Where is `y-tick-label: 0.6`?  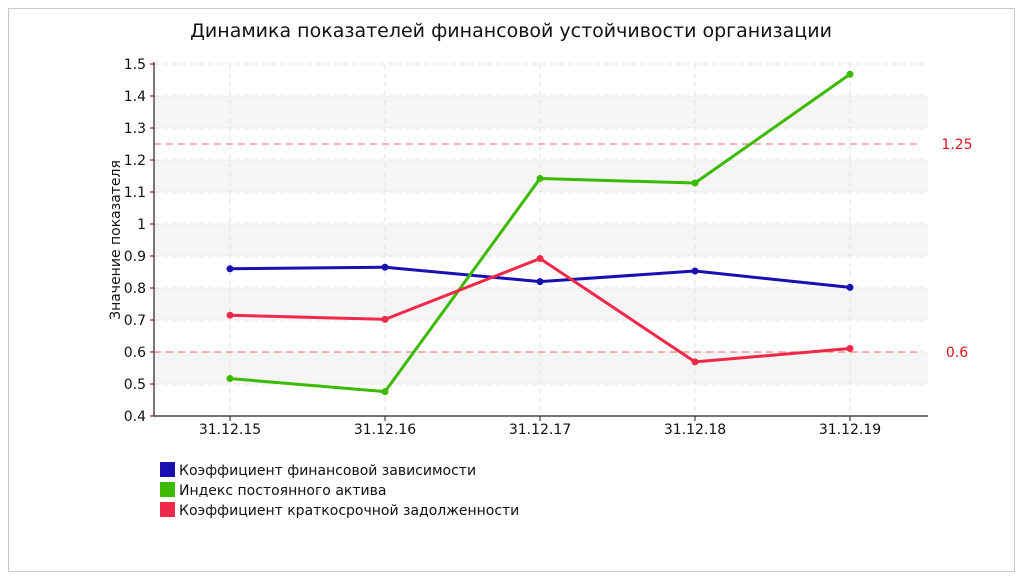
y-tick-label: 0.6 is located at coordinates (135, 353).